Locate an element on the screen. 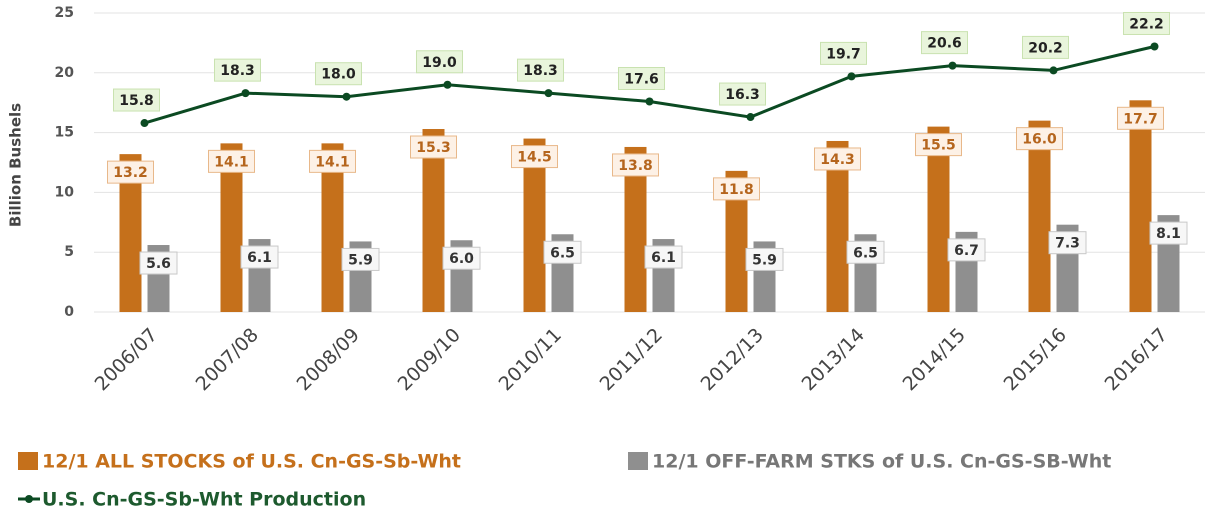 Image resolution: width=1225 pixels, height=518 pixels. data-label: 16.0 is located at coordinates (1039, 140).